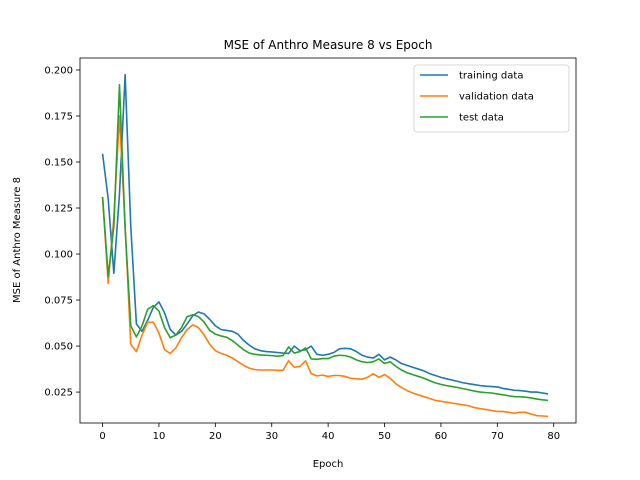  What do you see at coordinates (491, 76) in the screenshot?
I see `legend-label: training data` at bounding box center [491, 76].